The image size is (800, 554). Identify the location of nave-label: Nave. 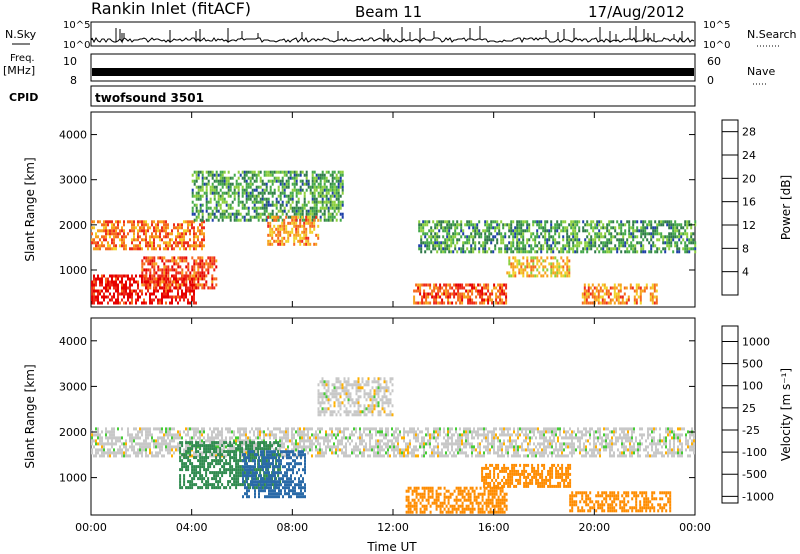
(761, 71).